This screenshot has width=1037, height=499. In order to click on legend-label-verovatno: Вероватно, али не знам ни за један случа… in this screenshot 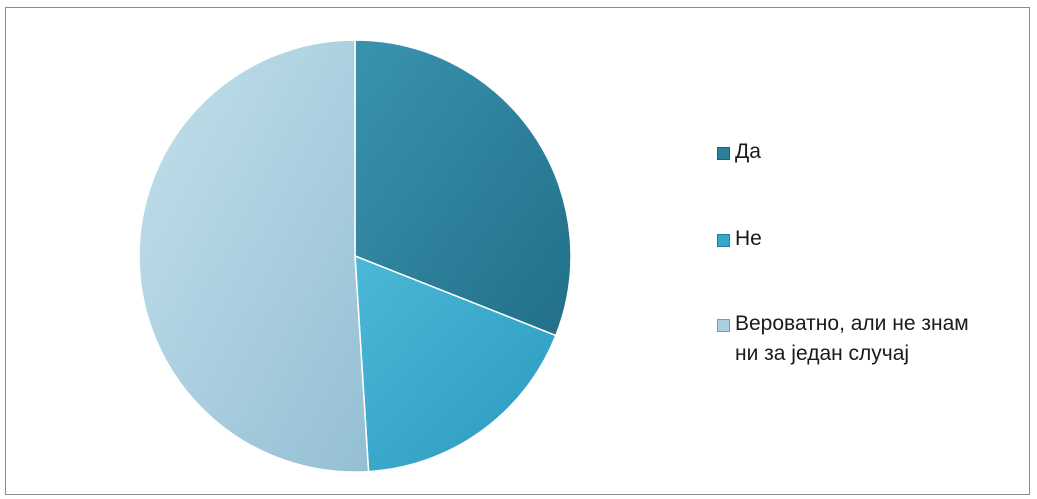, I will do `click(880, 339)`.